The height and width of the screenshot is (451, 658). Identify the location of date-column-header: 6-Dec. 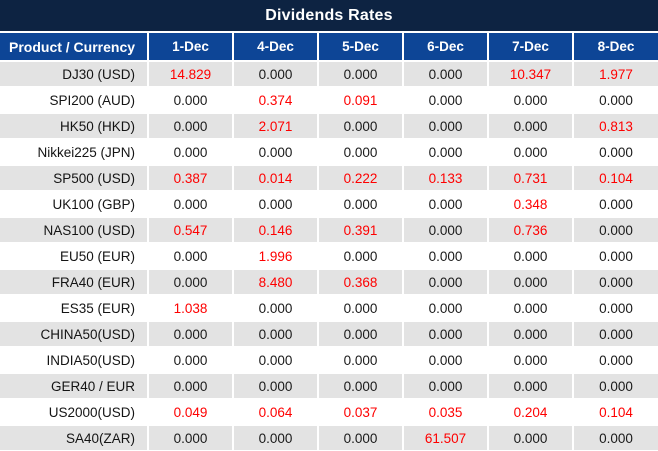
(446, 47).